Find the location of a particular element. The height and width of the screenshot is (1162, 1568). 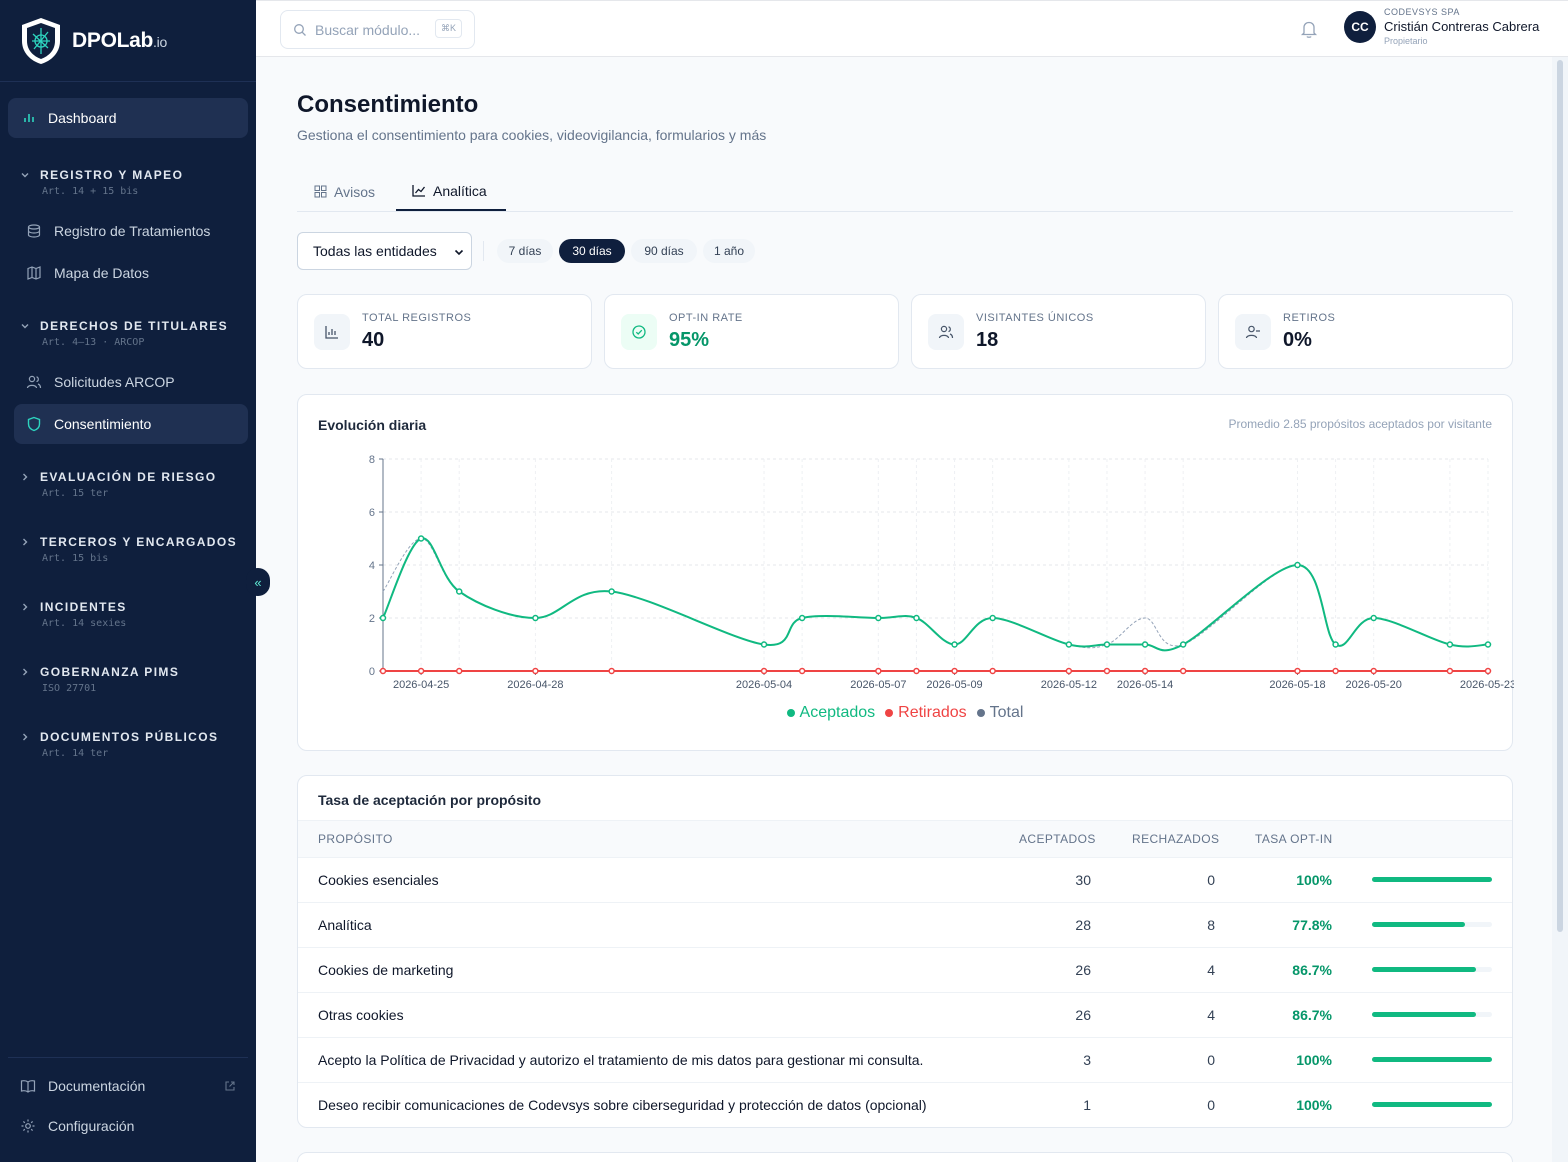

section-subtitle: Art. 15 bis is located at coordinates (75, 558).